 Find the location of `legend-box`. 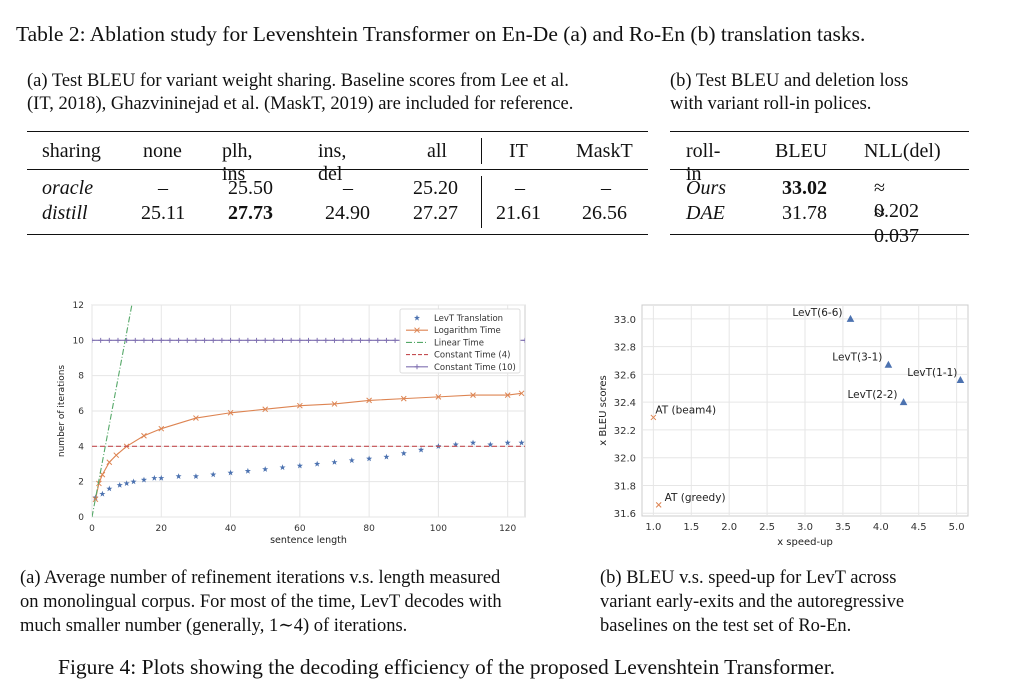

legend-box is located at coordinates (460, 341).